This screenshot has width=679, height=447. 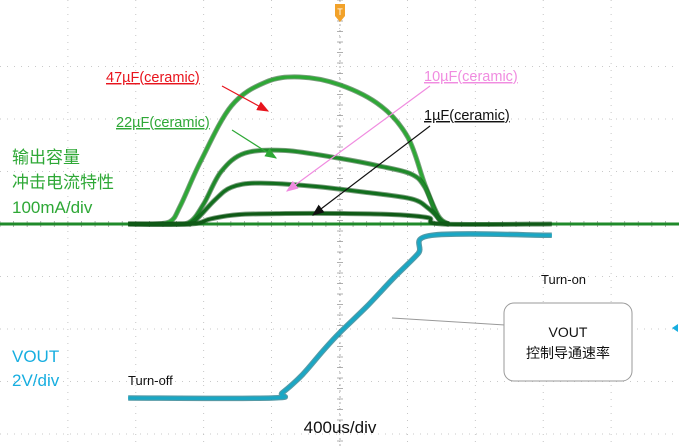 I want to click on ch-ground-marker-icon, so click(x=675, y=328).